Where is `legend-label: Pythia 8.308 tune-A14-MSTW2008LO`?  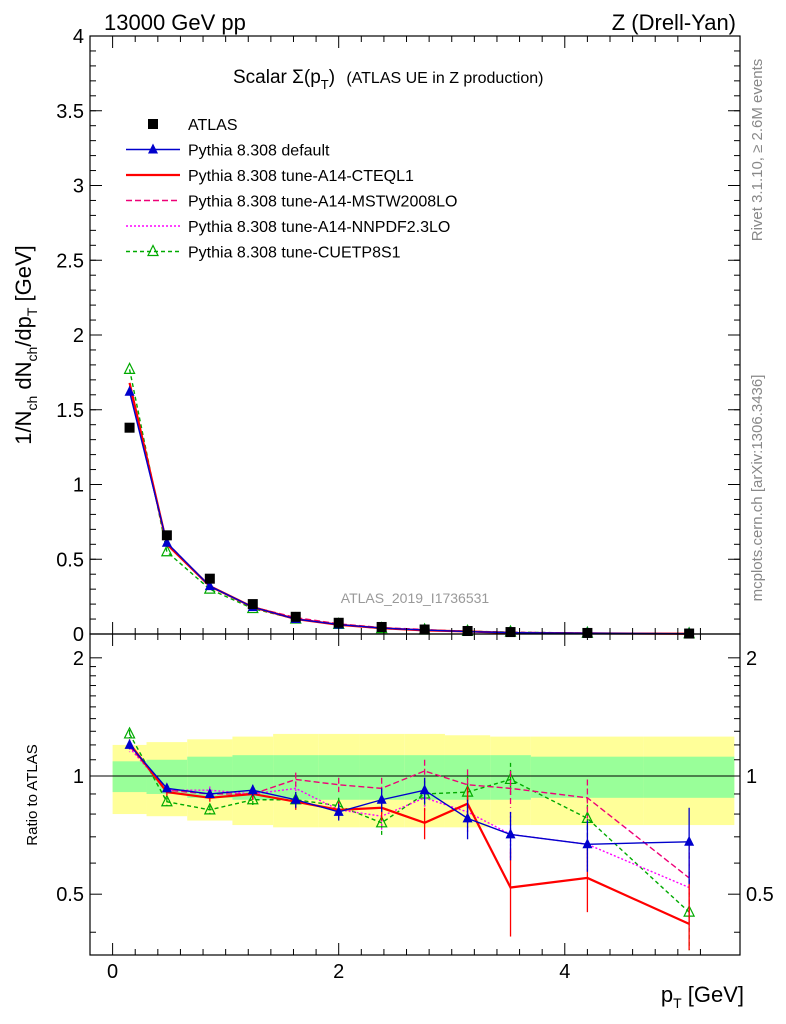
legend-label: Pythia 8.308 tune-A14-MSTW2008LO is located at coordinates (322, 202).